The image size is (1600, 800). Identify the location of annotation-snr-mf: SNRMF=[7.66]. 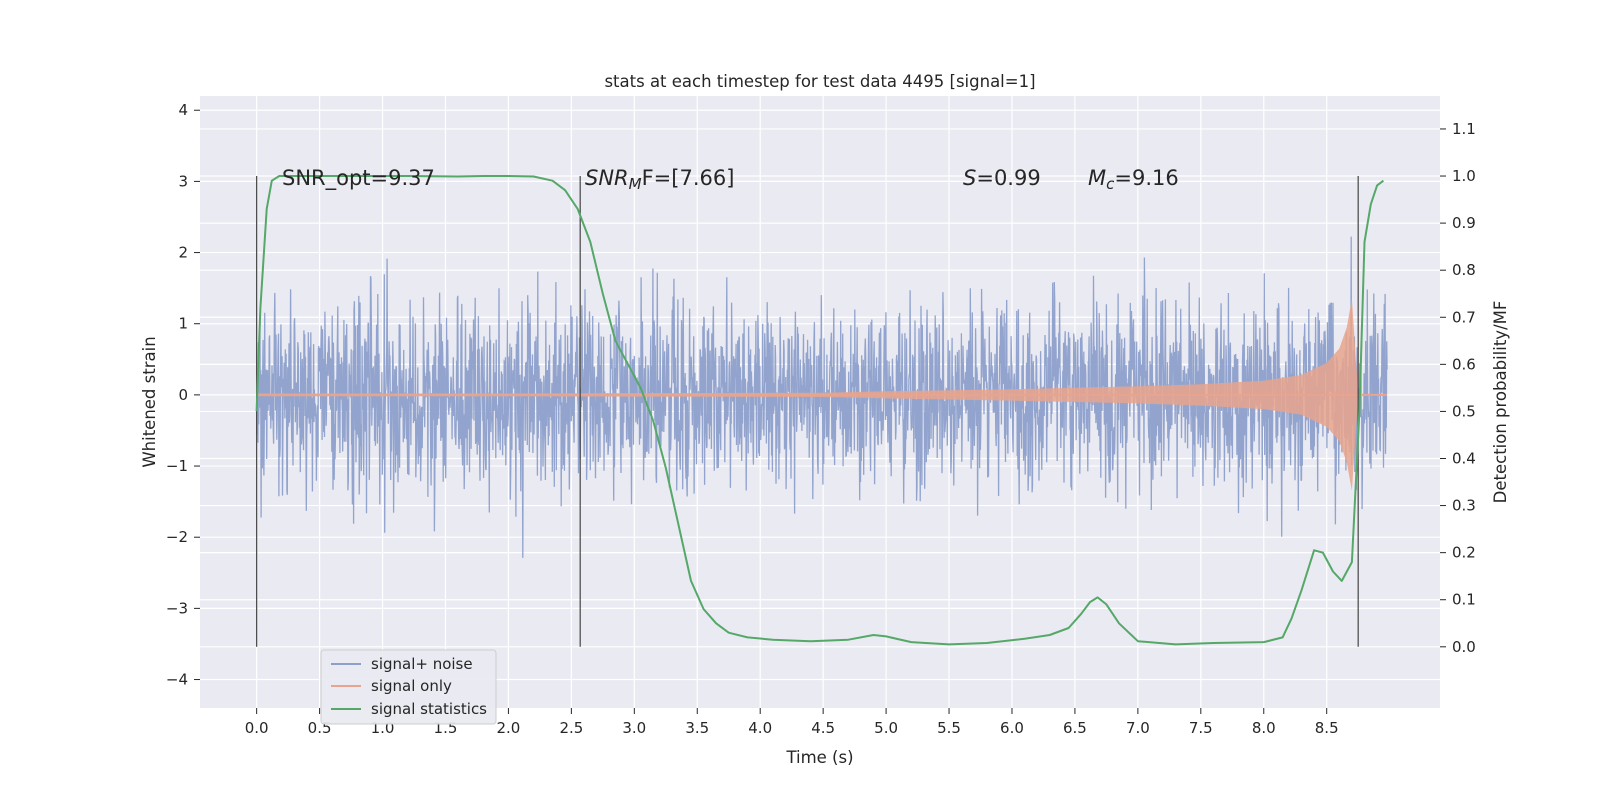
(659, 179).